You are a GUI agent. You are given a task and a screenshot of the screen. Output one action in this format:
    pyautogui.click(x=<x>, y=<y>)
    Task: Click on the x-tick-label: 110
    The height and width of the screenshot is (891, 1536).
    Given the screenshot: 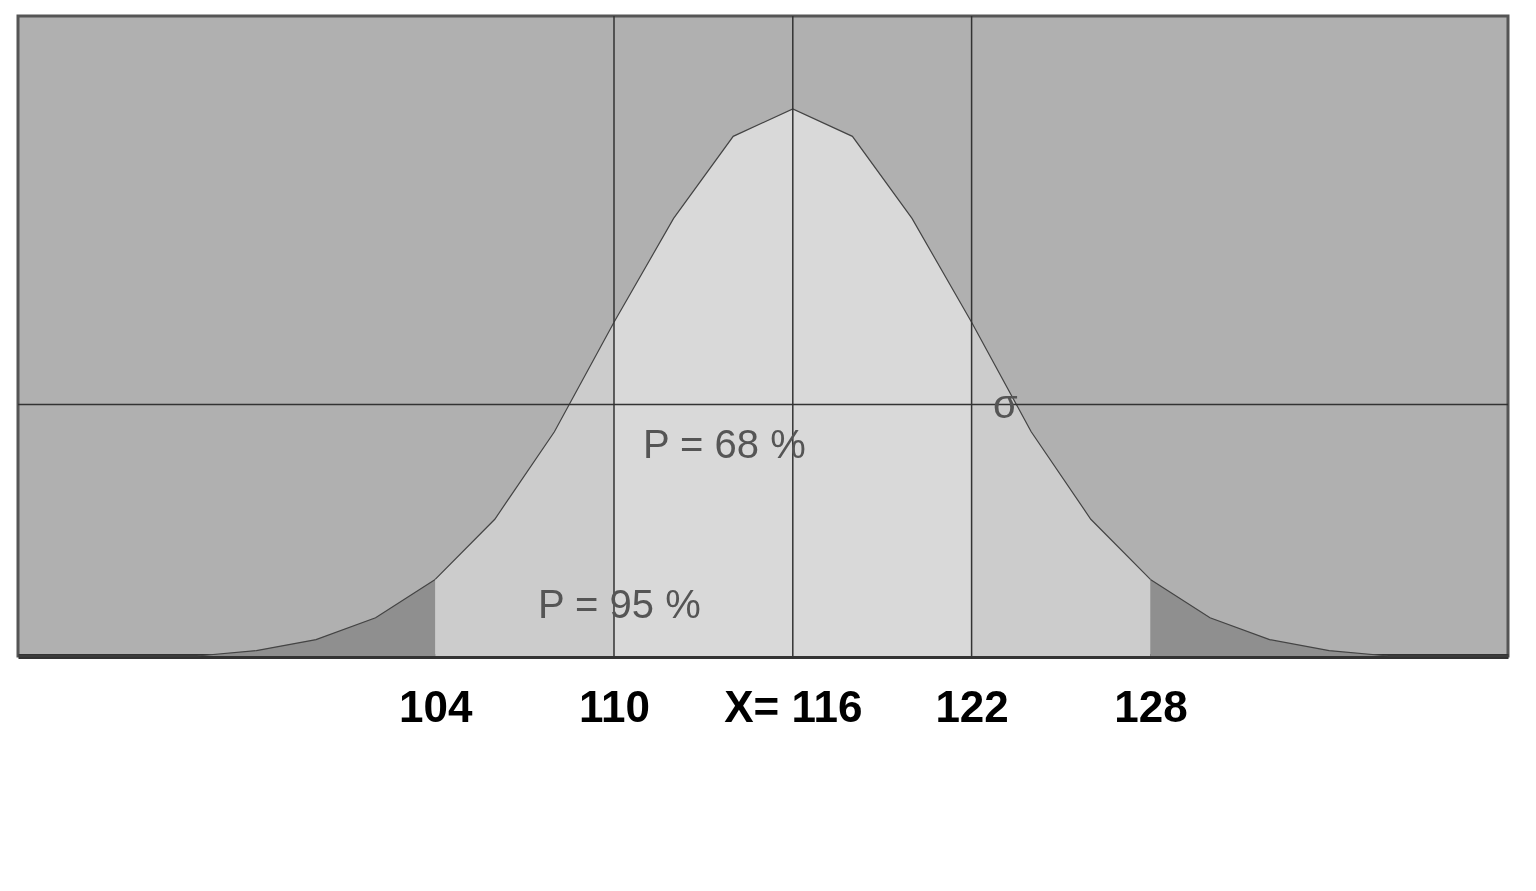 What is the action you would take?
    pyautogui.click(x=614, y=706)
    